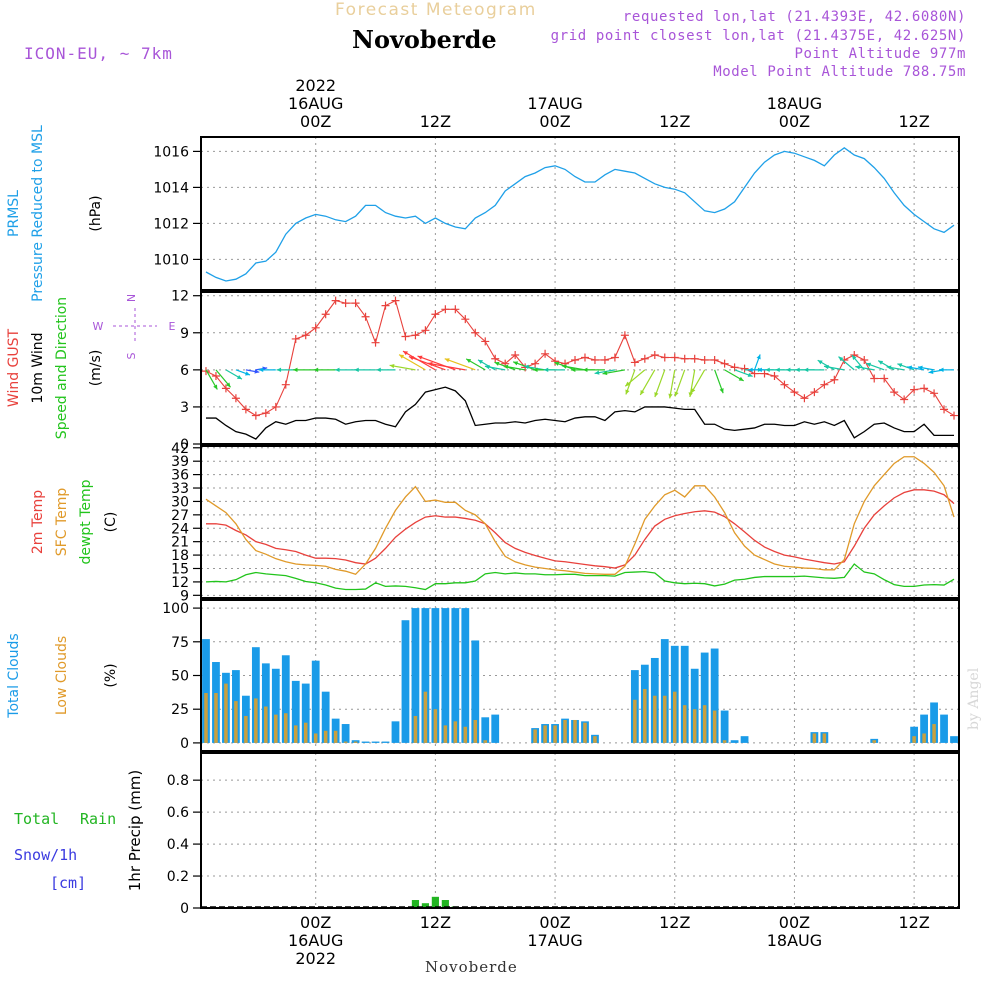  I want to click on time-label-top: 18AUG, so click(794, 103).